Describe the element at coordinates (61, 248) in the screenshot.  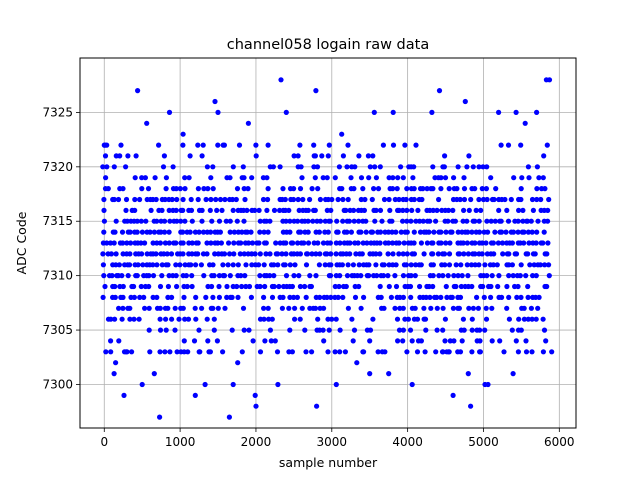
I see `y-axis-ticks: 7300 7305 7310 7315 7320 7325` at that location.